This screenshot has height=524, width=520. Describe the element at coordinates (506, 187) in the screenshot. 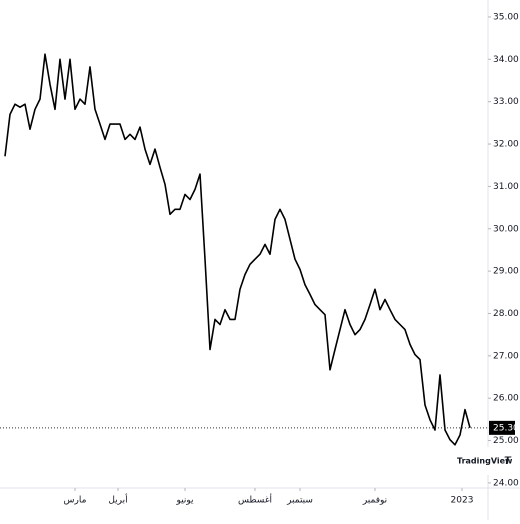

I see `y-tick-label: 31.00` at that location.